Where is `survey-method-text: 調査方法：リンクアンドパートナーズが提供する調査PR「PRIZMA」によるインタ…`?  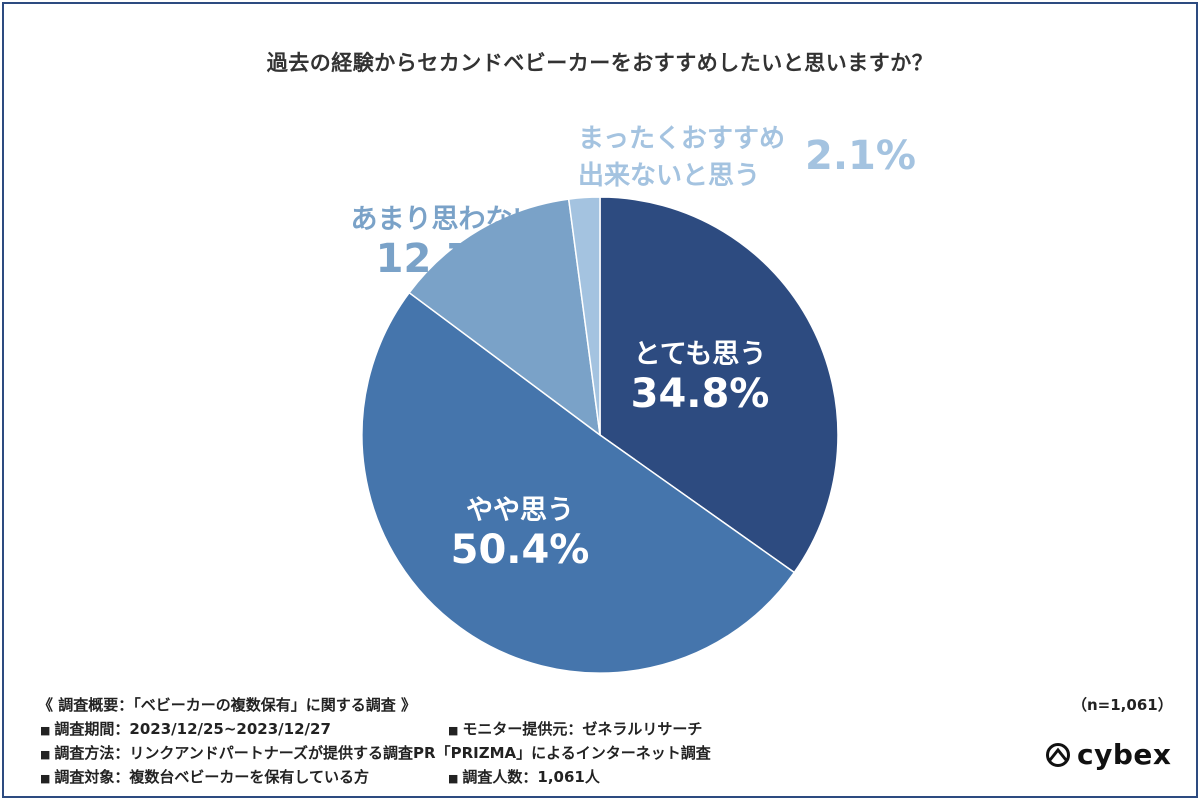 survey-method-text: 調査方法：リンクアンドパートナーズが提供する調査PR「PRIZMA」によるインタ… is located at coordinates (382, 753).